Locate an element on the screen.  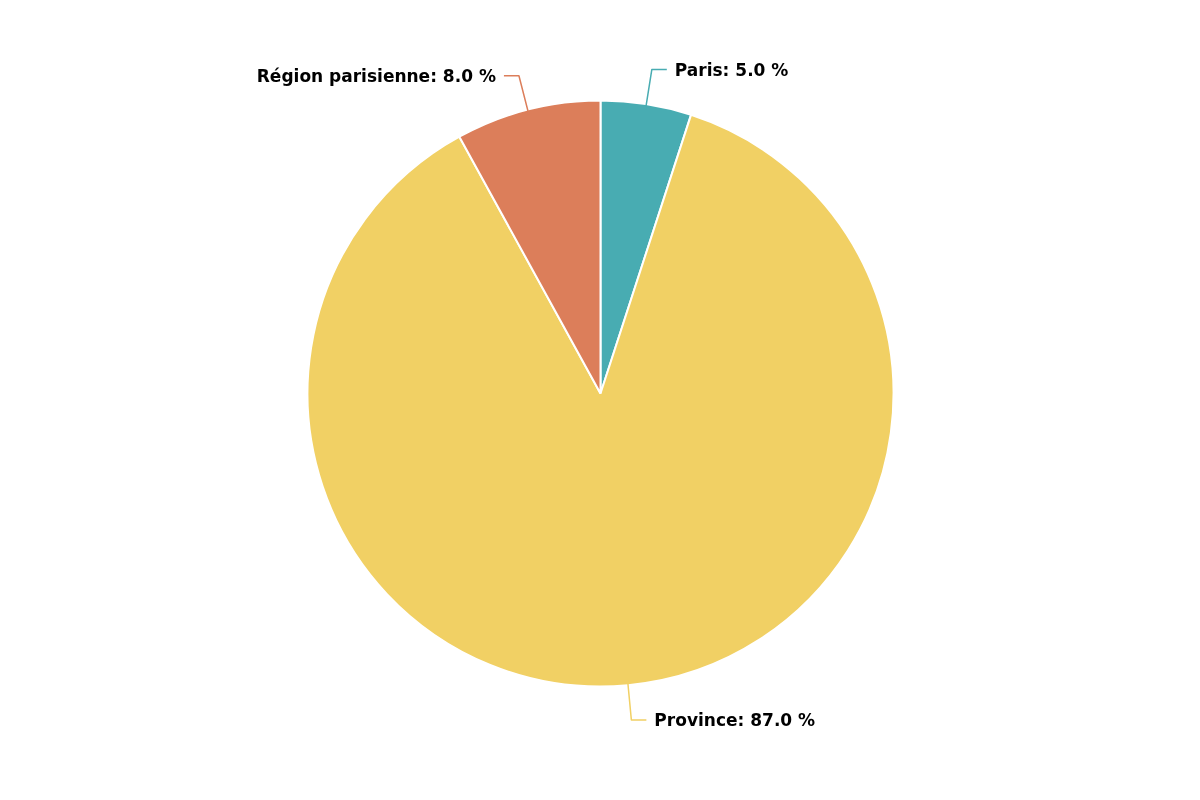
slice-label: Province: 87.0 % is located at coordinates (735, 720).